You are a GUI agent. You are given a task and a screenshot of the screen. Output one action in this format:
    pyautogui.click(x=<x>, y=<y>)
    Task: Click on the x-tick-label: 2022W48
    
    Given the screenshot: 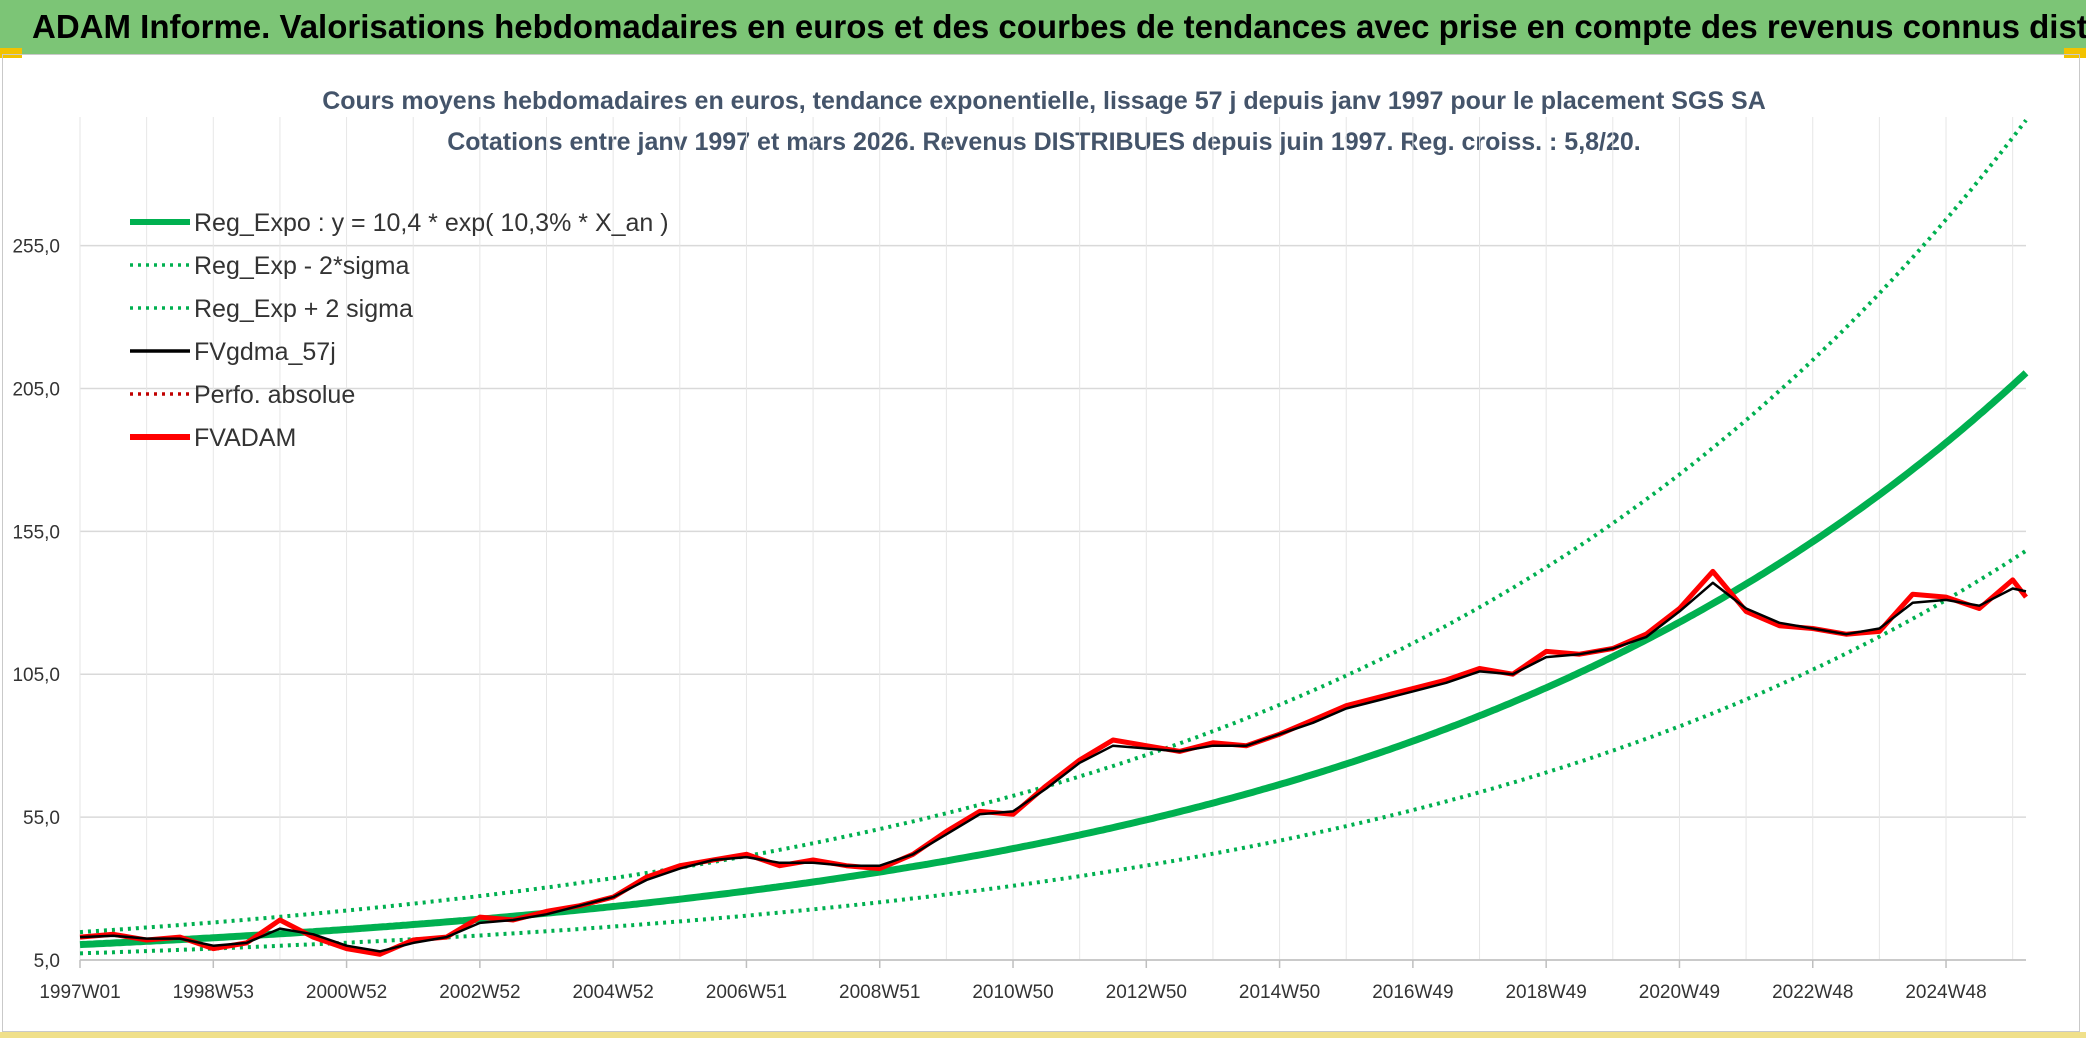 What is the action you would take?
    pyautogui.click(x=1812, y=992)
    